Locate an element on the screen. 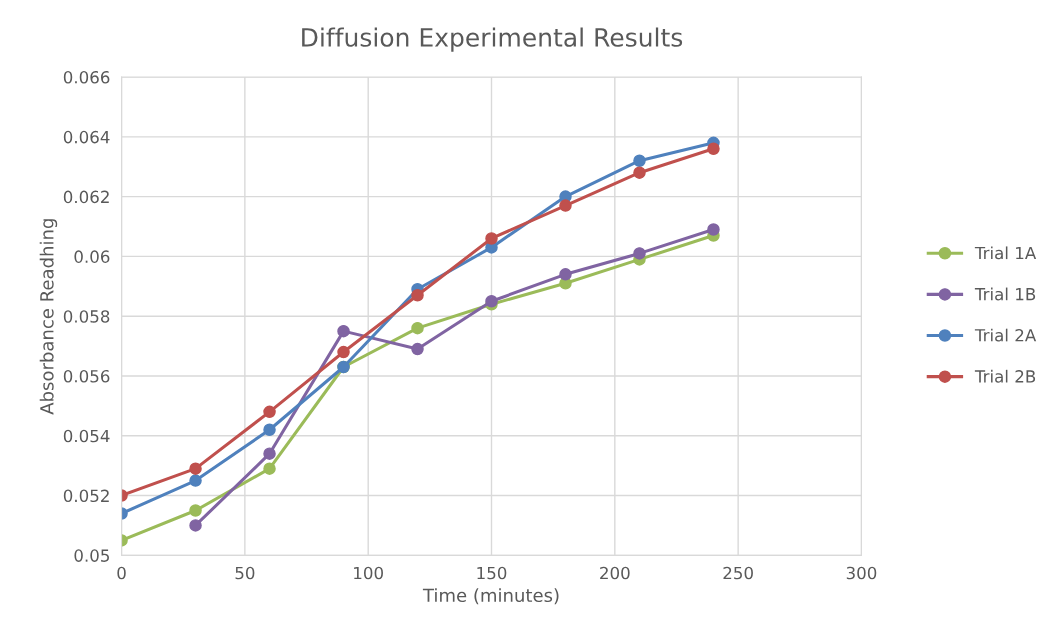  y-tick-label: 0.054 is located at coordinates (86, 436).